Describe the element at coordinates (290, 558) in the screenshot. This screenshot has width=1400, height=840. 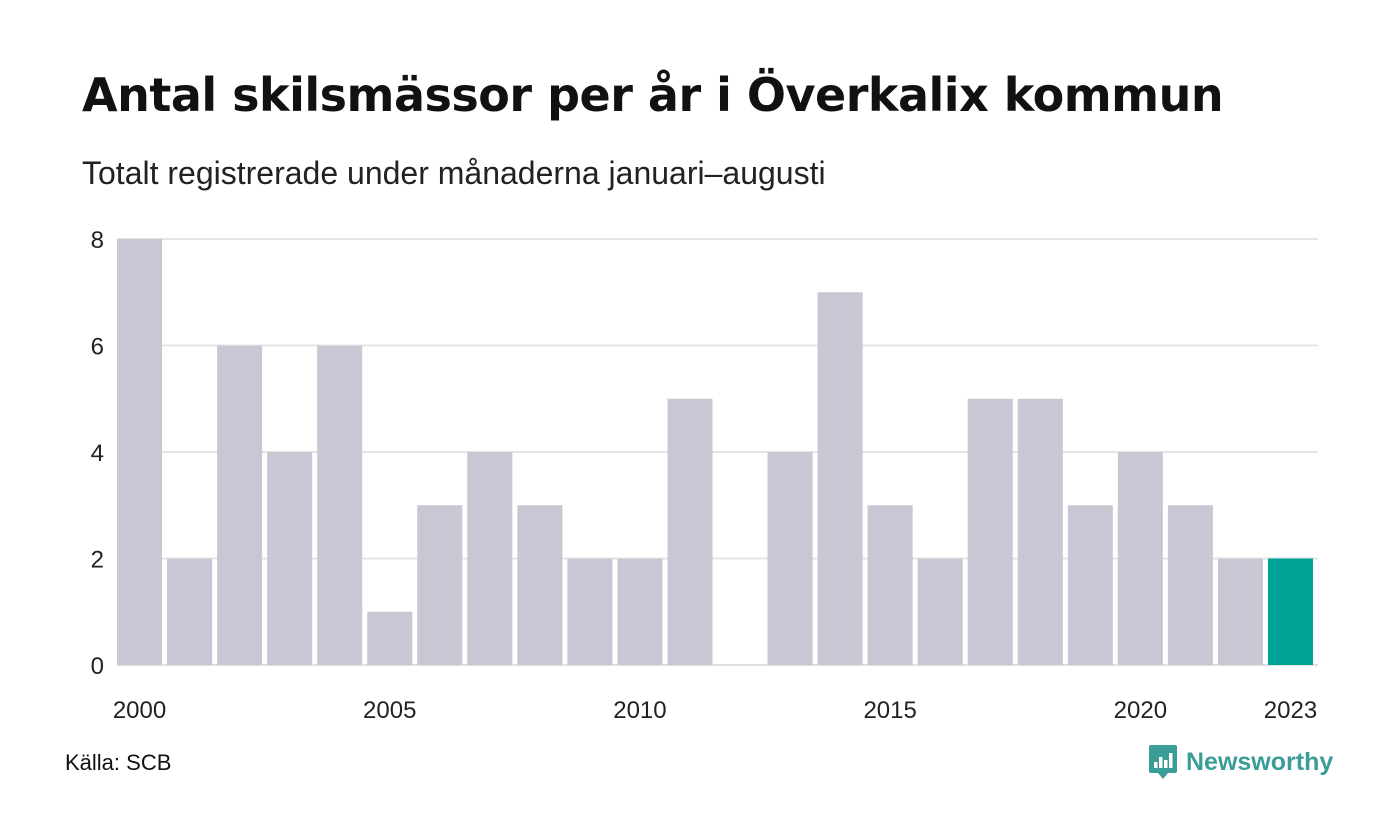
I see `bar-2003` at that location.